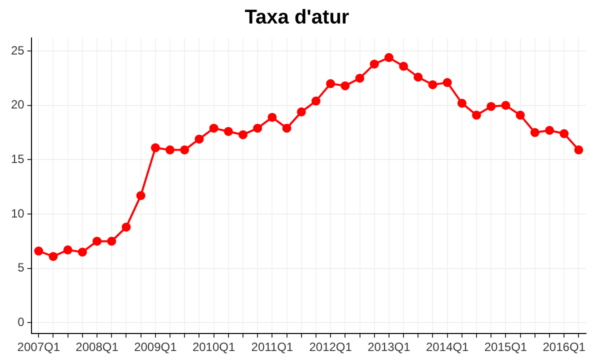 This screenshot has width=600, height=360. What do you see at coordinates (156, 347) in the screenshot?
I see `x-tick-label: 2009Q1` at bounding box center [156, 347].